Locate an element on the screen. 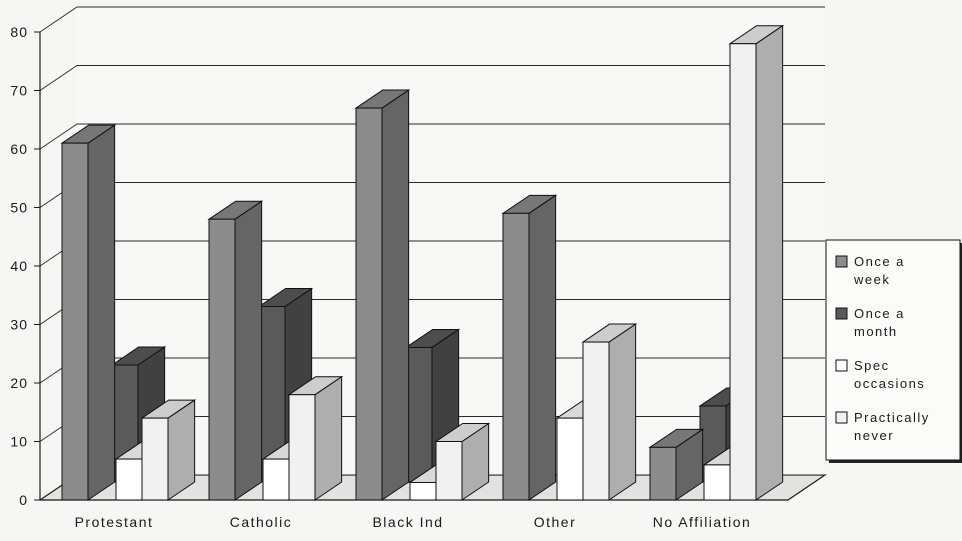 The height and width of the screenshot is (541, 962). y-axis: 0 10 20 30 40 50 60 70 80 is located at coordinates (25, 266).